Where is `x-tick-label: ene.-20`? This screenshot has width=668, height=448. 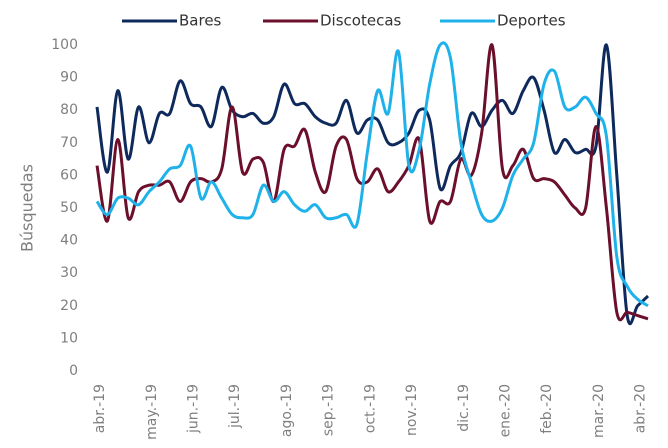 x-tick-label: ene.-20 is located at coordinates (505, 410).